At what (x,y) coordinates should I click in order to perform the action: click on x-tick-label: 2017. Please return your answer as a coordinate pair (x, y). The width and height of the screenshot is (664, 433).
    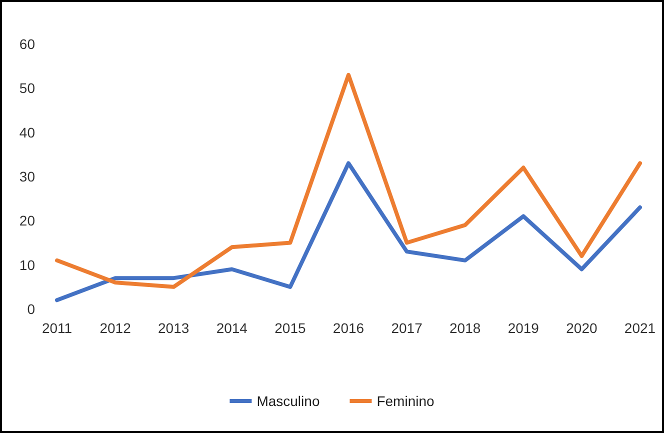
    Looking at the image, I should click on (407, 328).